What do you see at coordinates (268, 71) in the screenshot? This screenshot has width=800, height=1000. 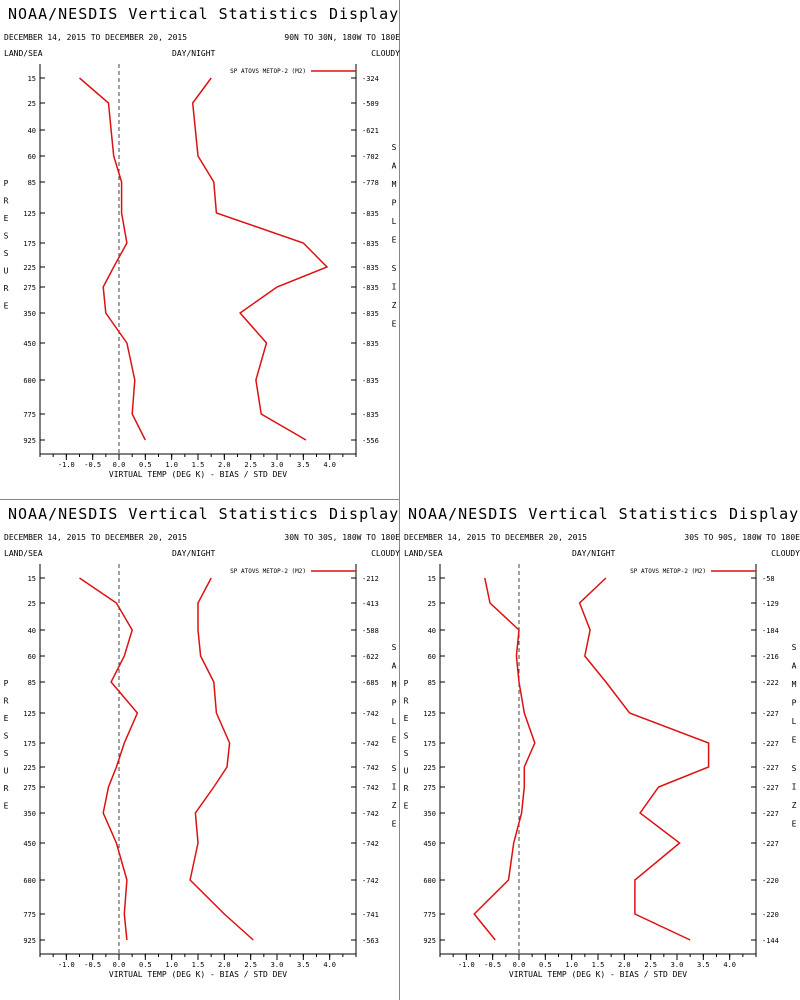 I see `legend-label: SP ATOVS METOP-2 (M2)` at bounding box center [268, 71].